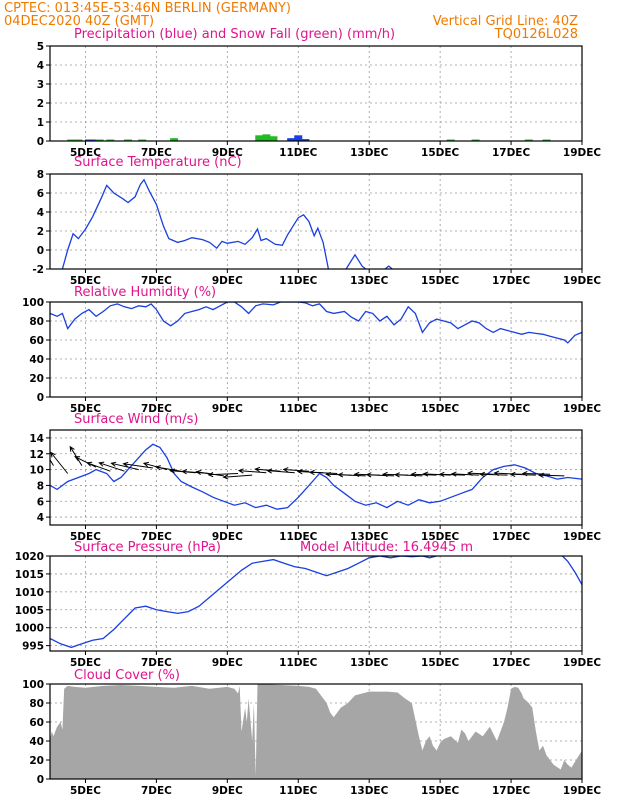 The height and width of the screenshot is (800, 618). I want to click on temp-ytick-label: -2, so click(38, 270).